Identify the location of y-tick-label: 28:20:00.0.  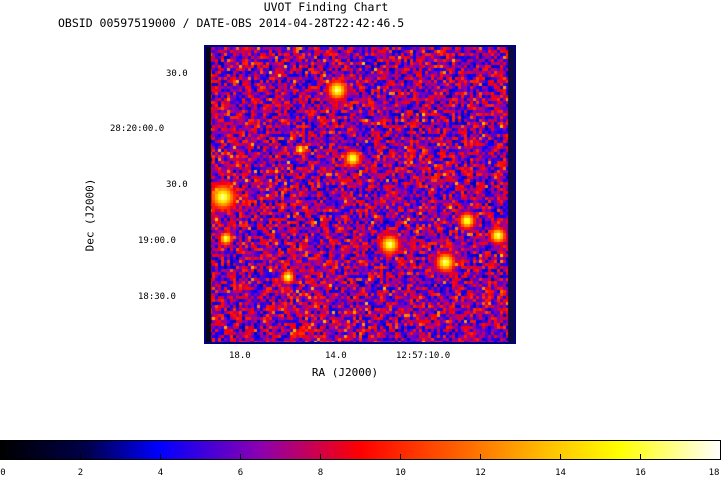
(137, 129).